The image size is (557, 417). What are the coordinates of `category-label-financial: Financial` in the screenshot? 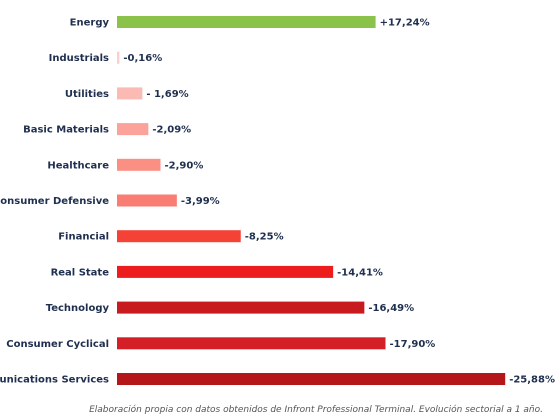 It's located at (83, 237).